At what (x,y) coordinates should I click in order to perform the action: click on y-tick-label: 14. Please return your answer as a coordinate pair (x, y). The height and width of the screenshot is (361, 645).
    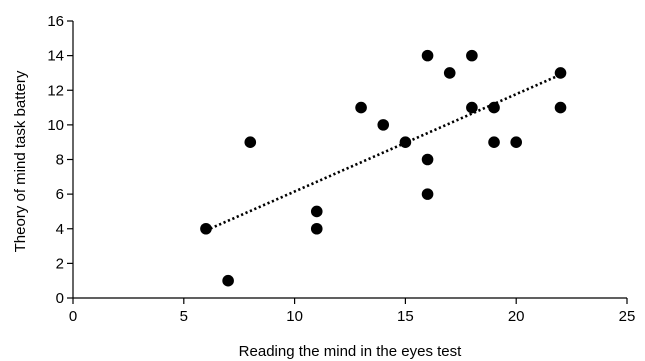
    Looking at the image, I should click on (55, 56).